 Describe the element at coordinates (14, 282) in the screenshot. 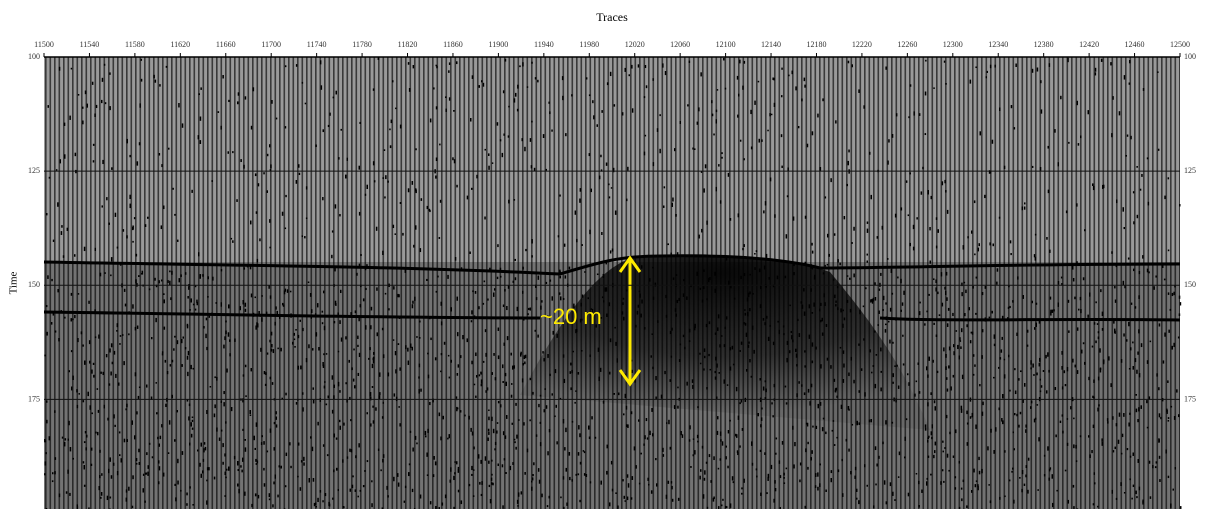

I see `y-axis-title: Time` at that location.